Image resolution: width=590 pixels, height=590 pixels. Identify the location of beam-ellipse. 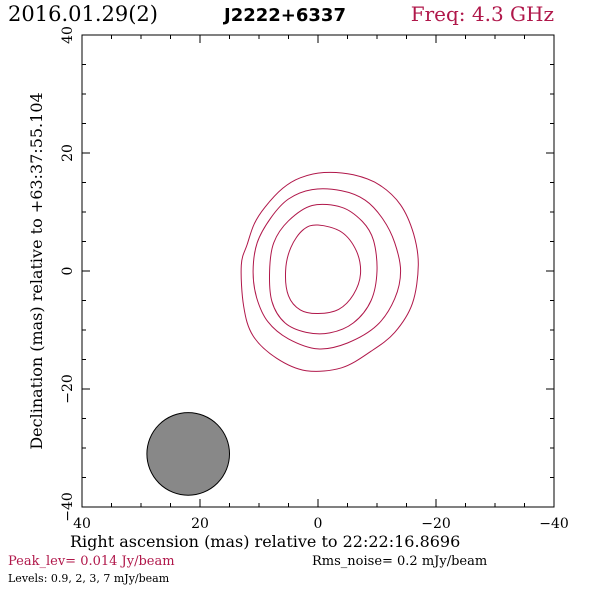
(188, 454).